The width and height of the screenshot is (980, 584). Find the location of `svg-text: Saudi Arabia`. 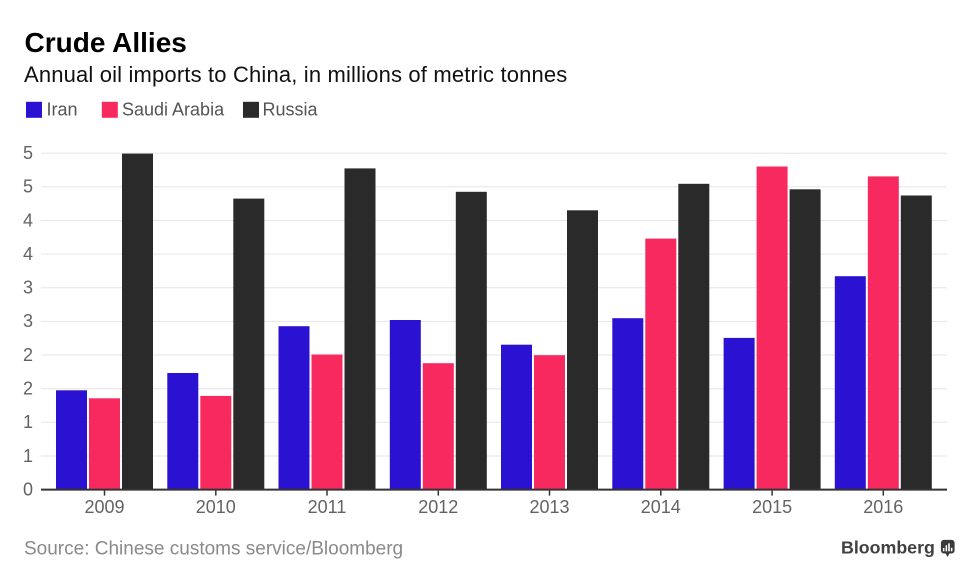

svg-text: Saudi Arabia is located at coordinates (173, 110).